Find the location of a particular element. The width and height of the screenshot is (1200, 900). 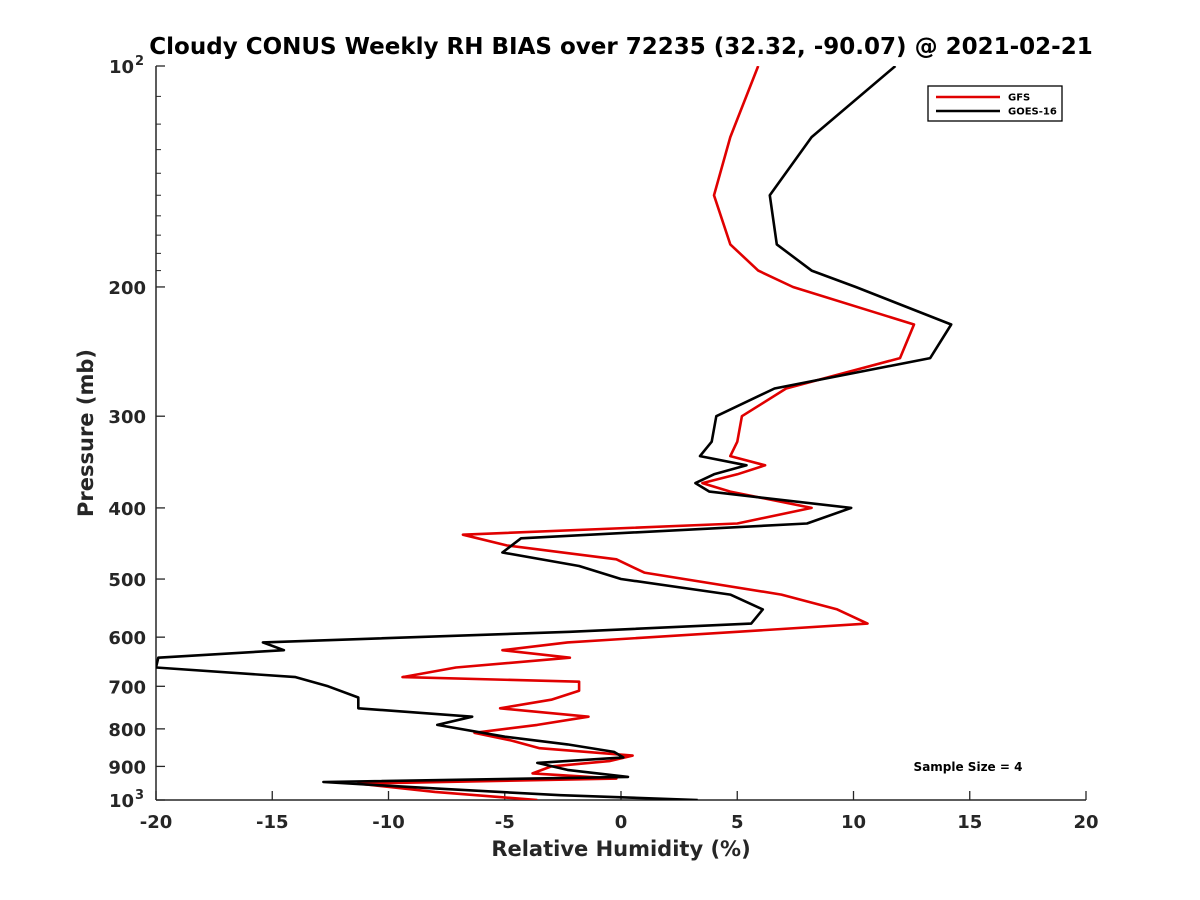

legend: GFS GOES-16 is located at coordinates (995, 103).